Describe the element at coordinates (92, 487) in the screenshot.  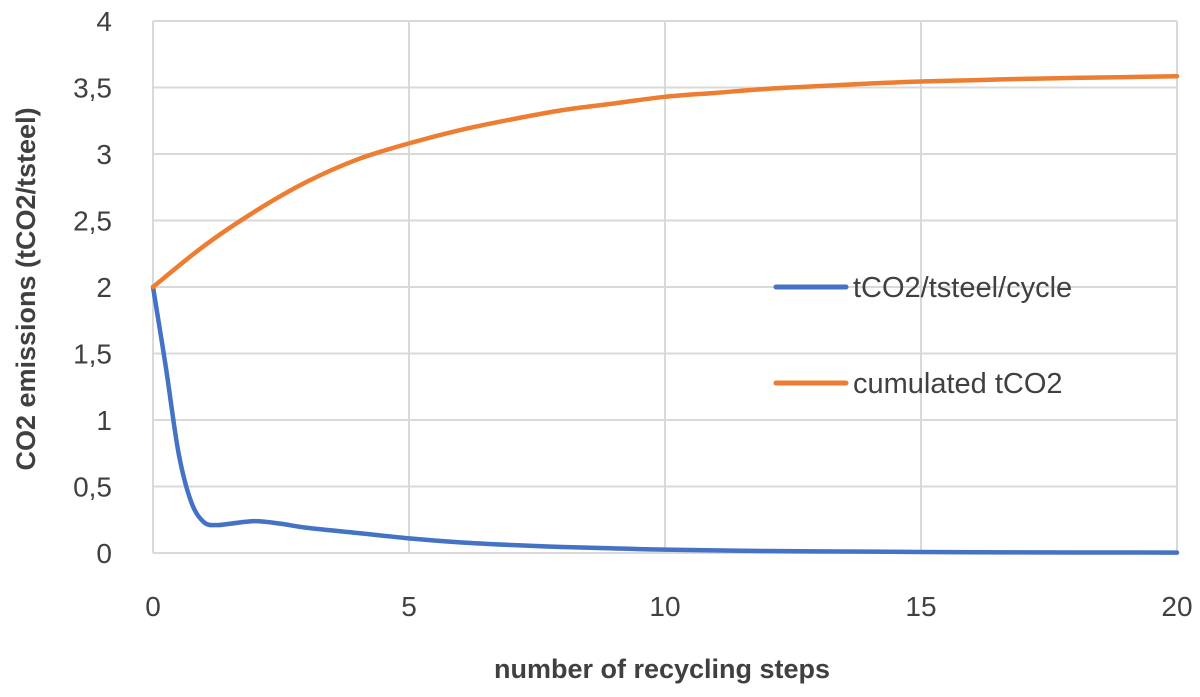
I see `y-tick-label: 0,5` at that location.